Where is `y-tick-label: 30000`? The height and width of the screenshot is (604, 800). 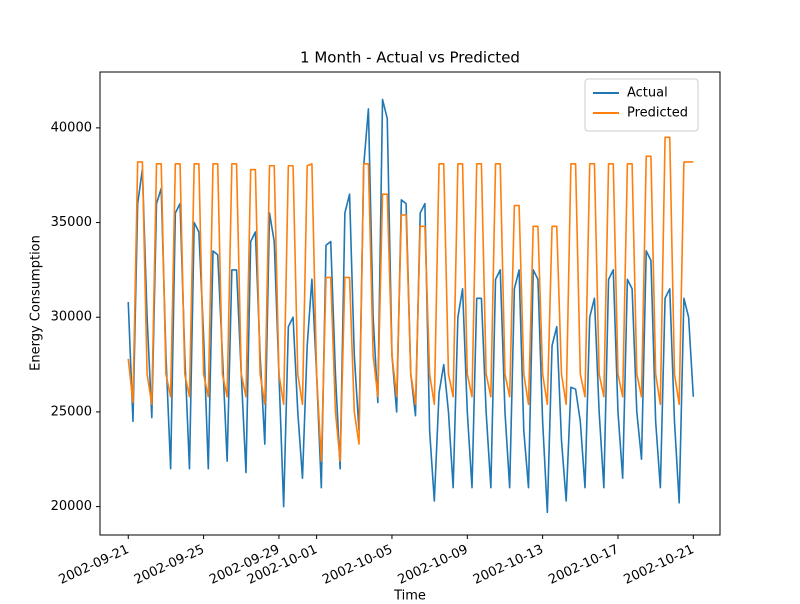
y-tick-label: 30000 is located at coordinates (71, 317).